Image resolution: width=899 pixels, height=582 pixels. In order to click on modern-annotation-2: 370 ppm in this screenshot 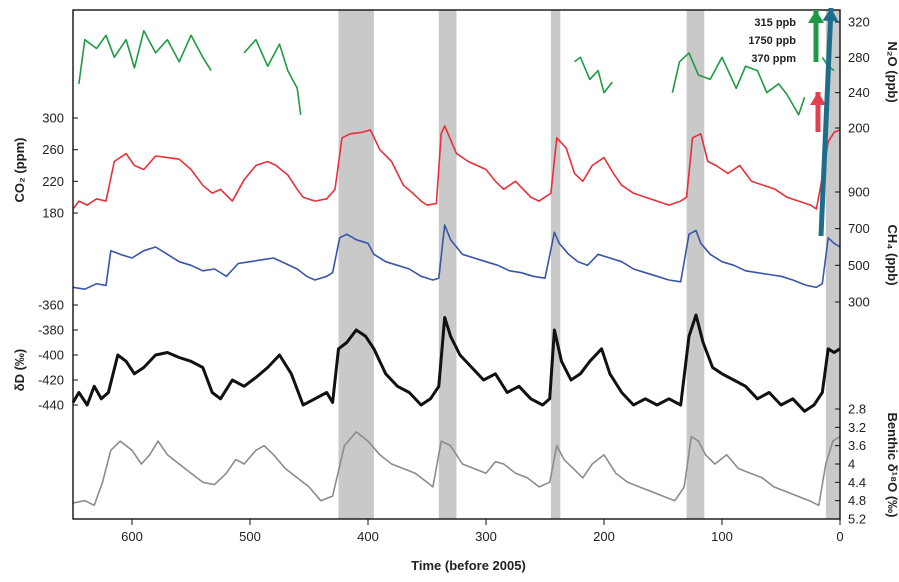, I will do `click(773, 59)`.